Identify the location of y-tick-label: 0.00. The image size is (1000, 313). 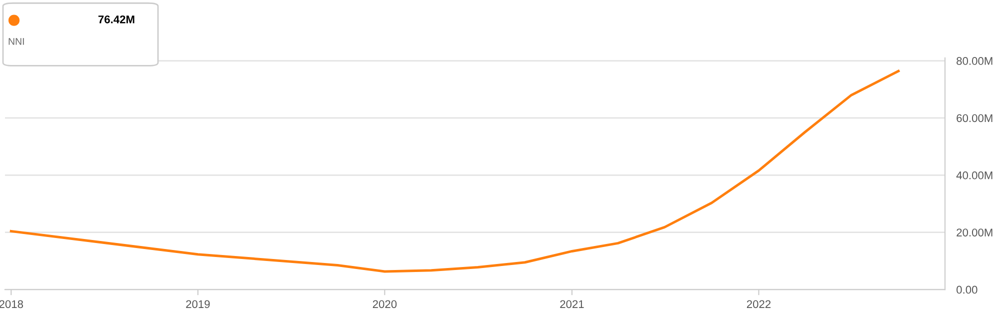
(967, 290).